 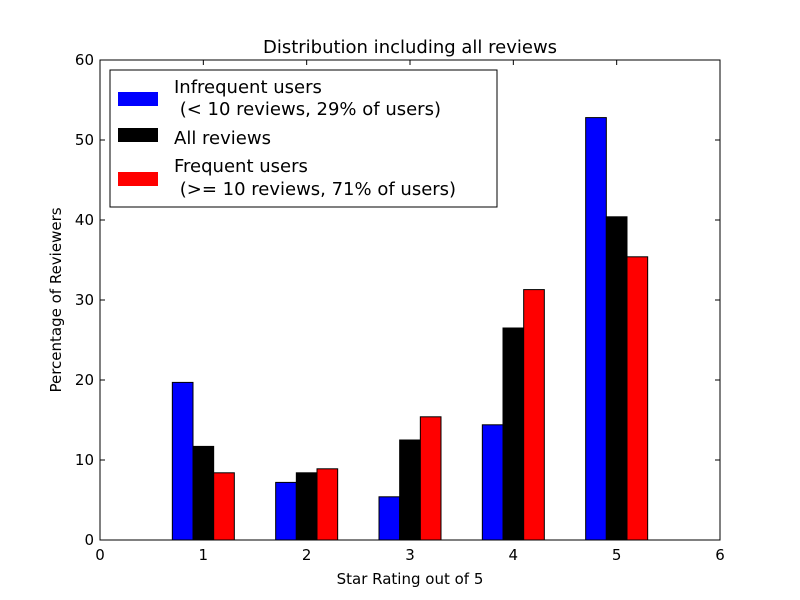 I want to click on y-tick-label: 0, so click(x=89, y=540).